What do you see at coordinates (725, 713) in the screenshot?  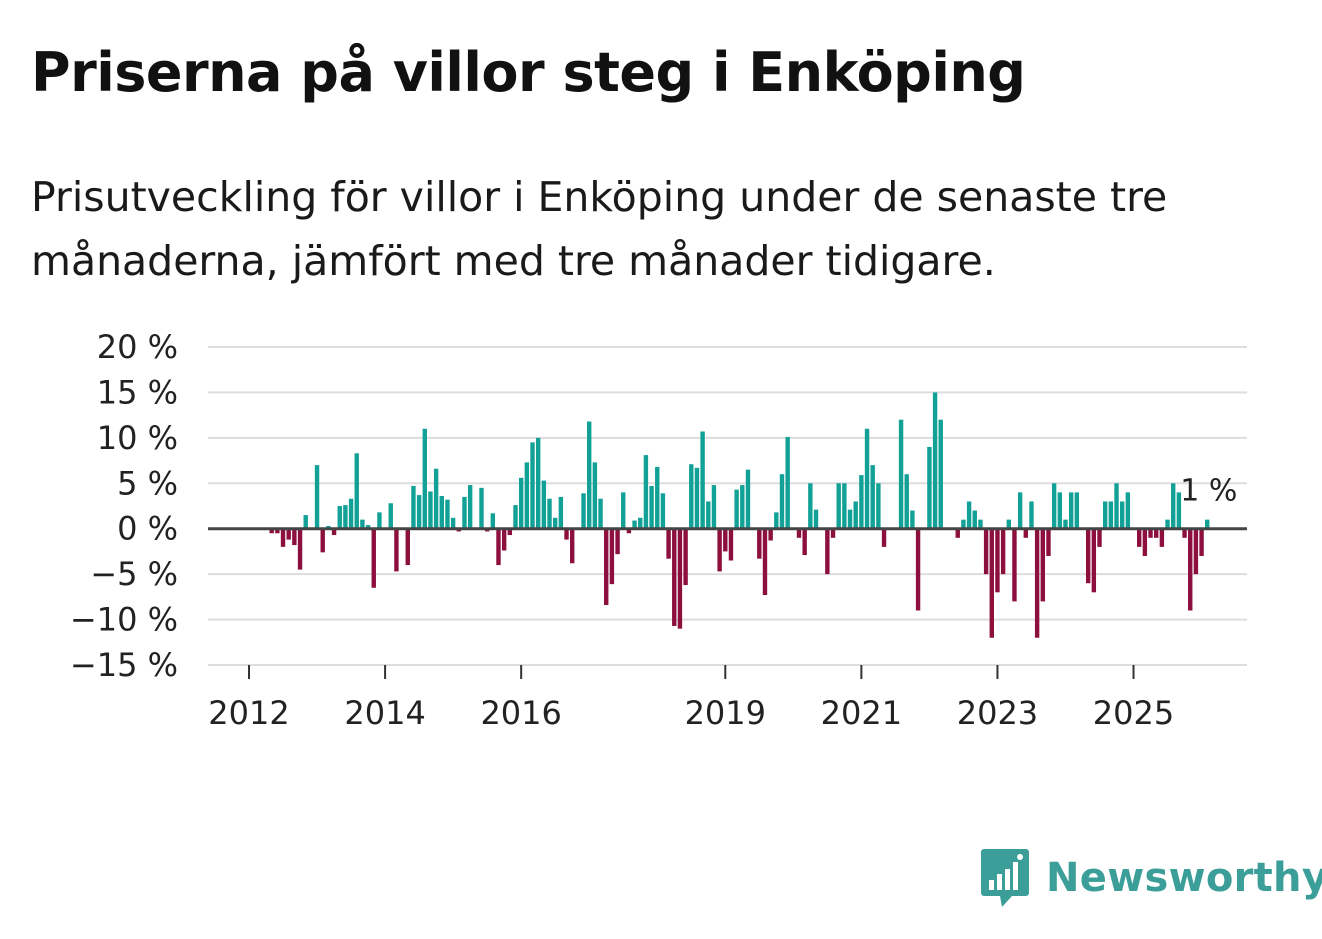 I see `x-tick-label: 2019` at bounding box center [725, 713].